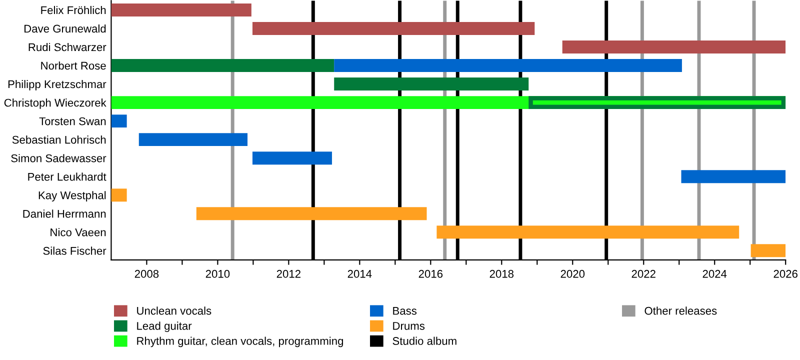  I want to click on legend-label: Studio album, so click(424, 340).